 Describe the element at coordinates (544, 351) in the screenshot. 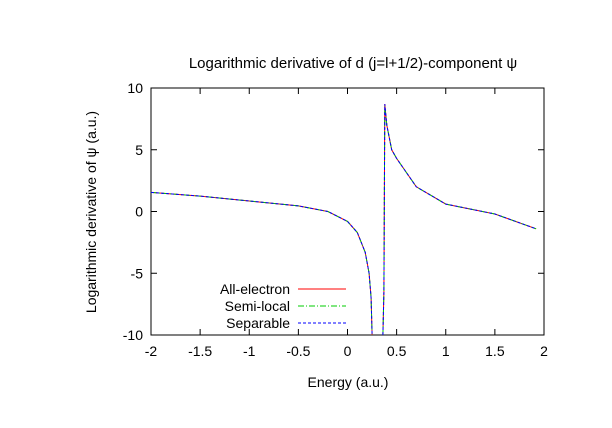

I see `x-tick-label: 2` at that location.